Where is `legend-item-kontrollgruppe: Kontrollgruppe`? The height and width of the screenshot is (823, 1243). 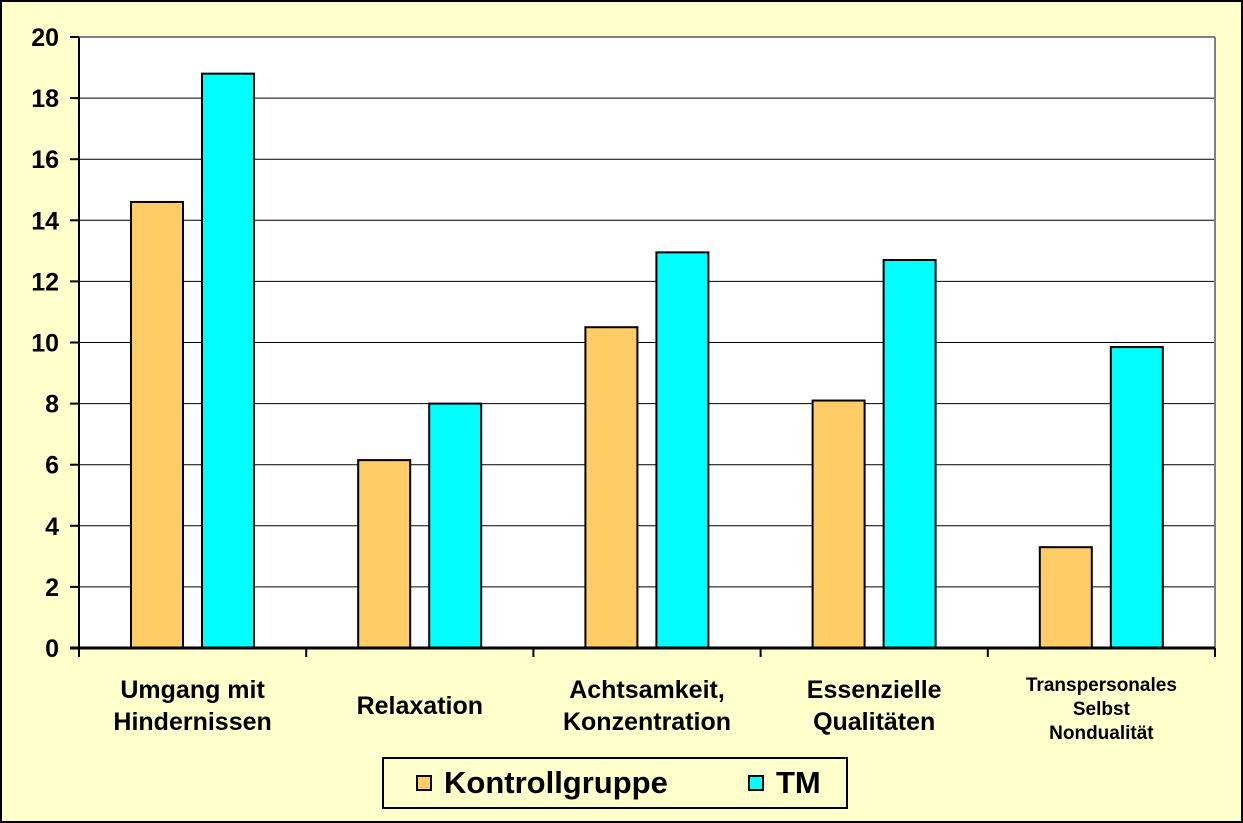 legend-item-kontrollgruppe: Kontrollgruppe is located at coordinates (542, 783).